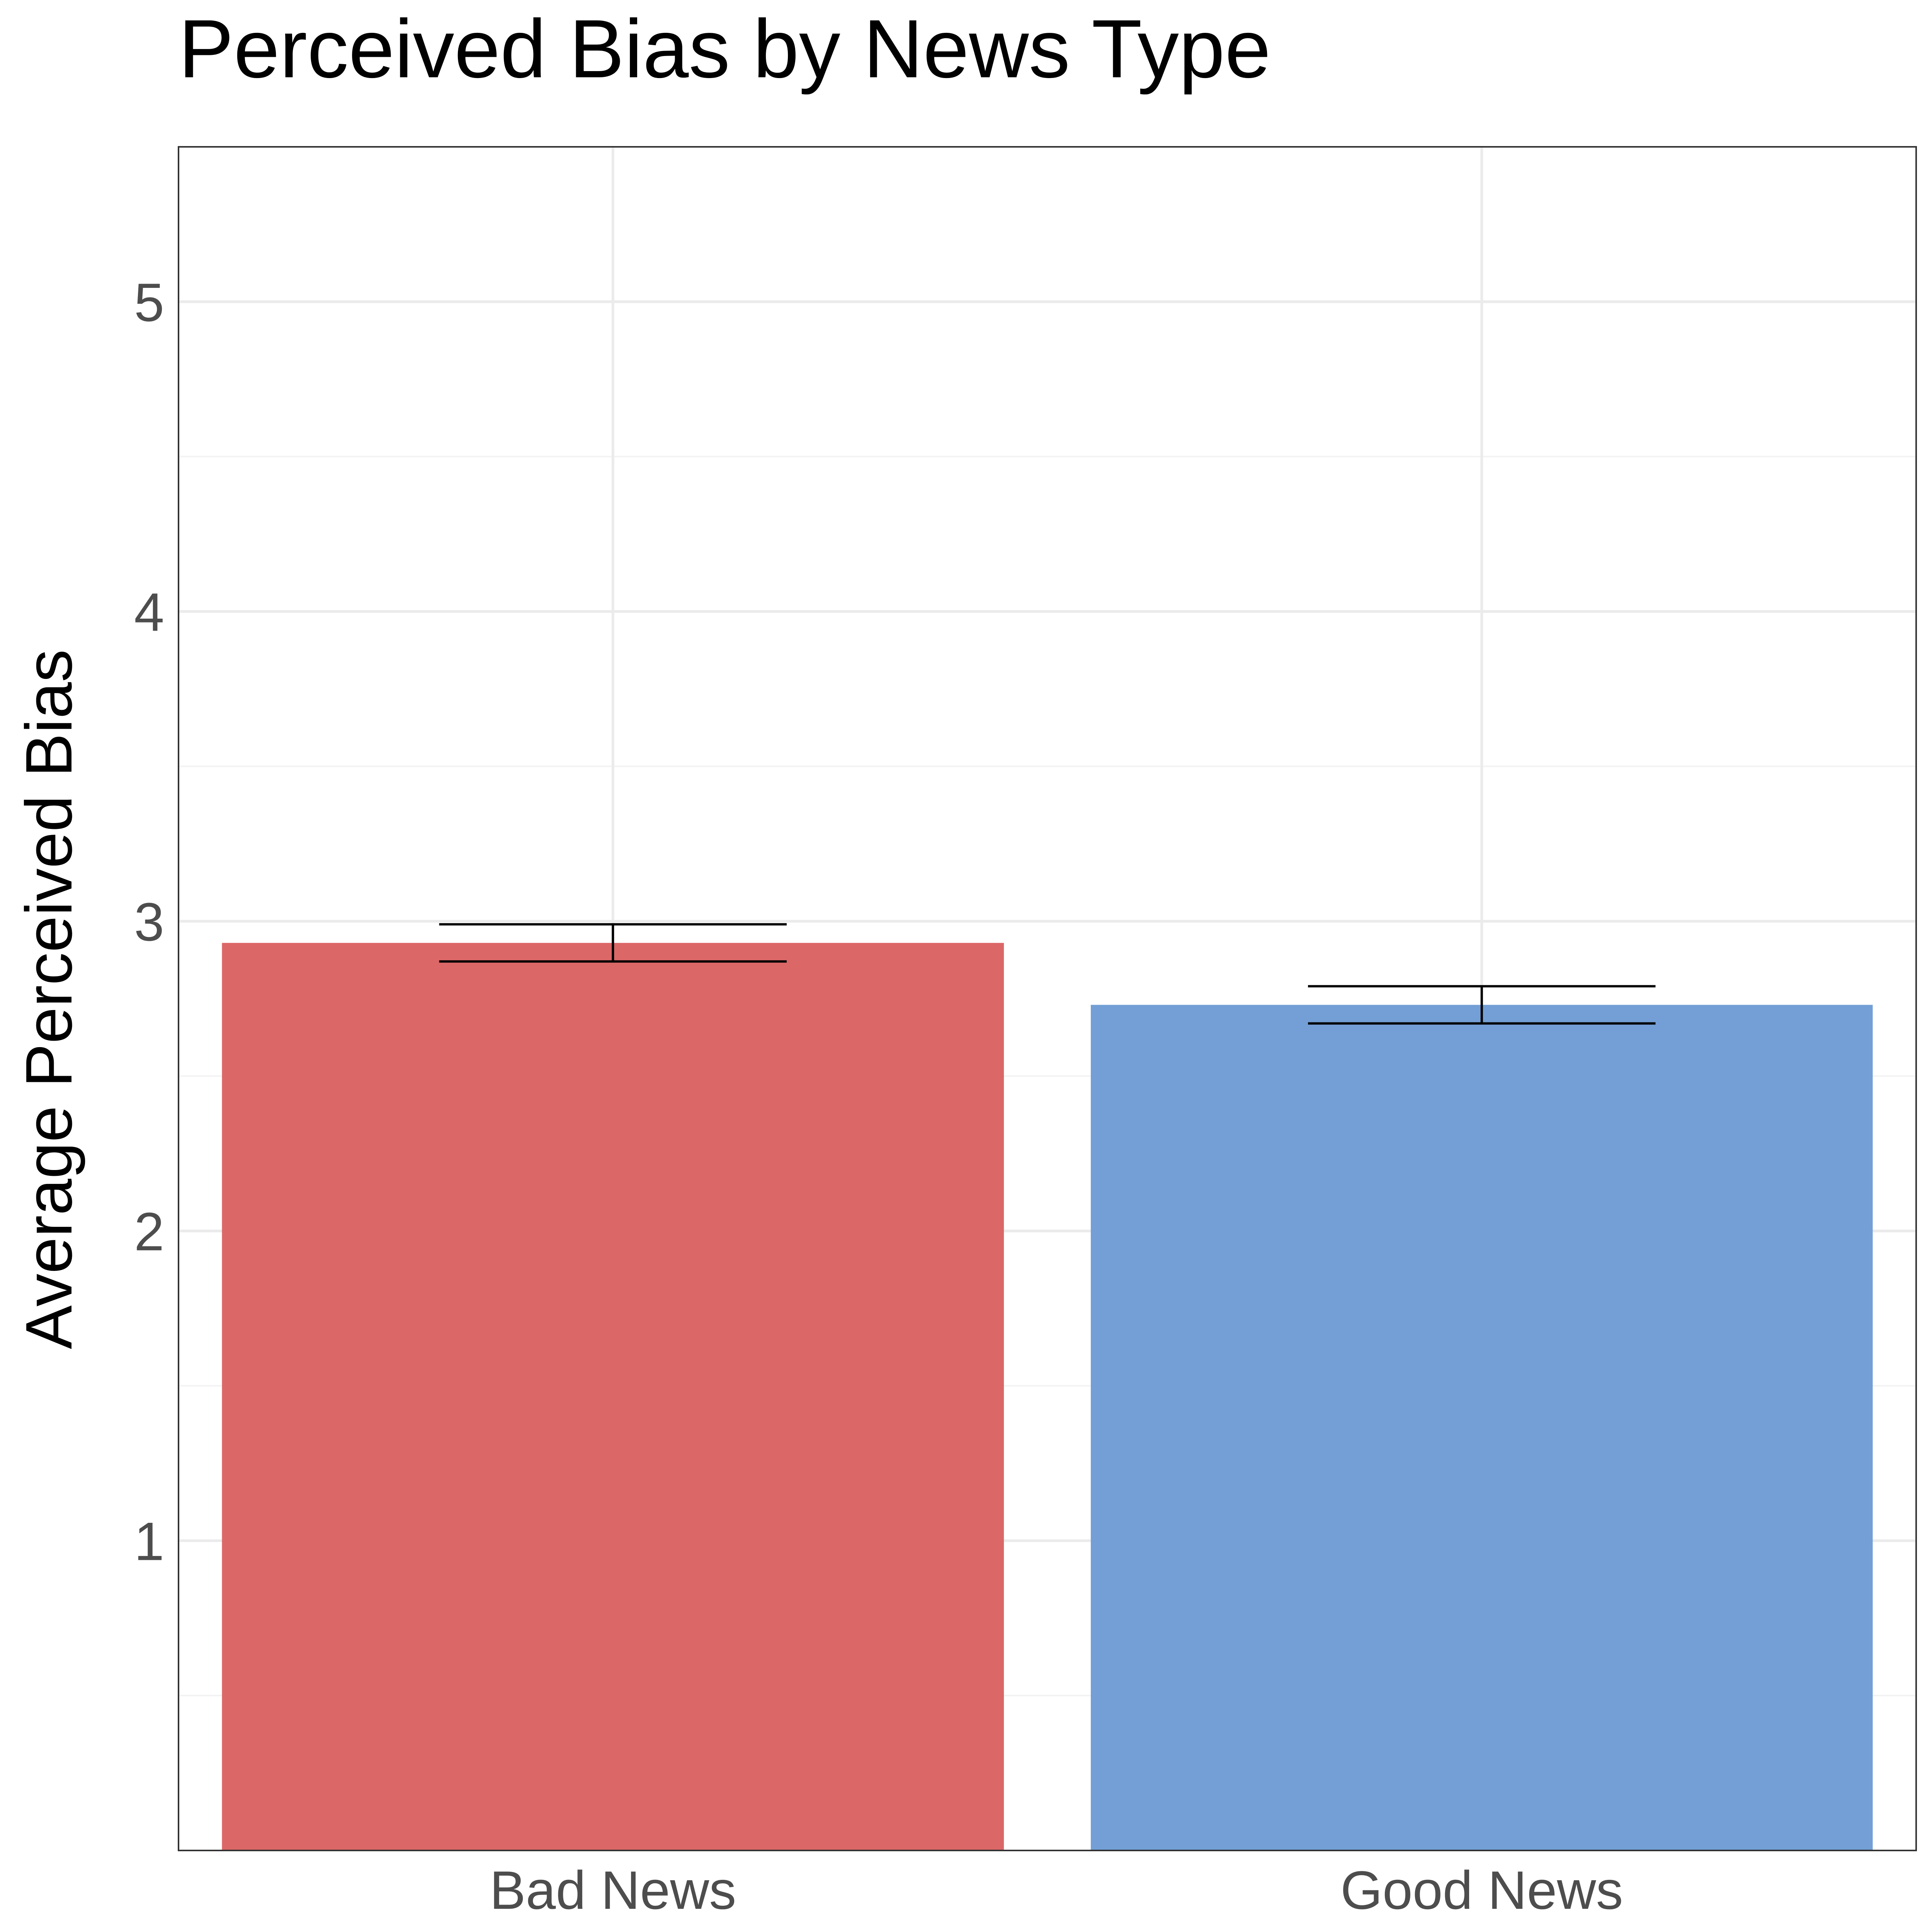 Image resolution: width=1932 pixels, height=1932 pixels. Describe the element at coordinates (1048, 974) in the screenshot. I see `error-bars-group` at that location.